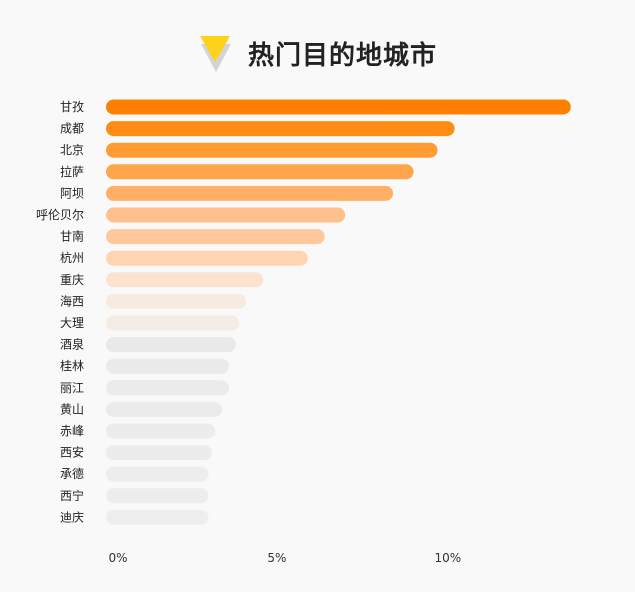  I want to click on category-label: 赤峰, so click(72, 431).